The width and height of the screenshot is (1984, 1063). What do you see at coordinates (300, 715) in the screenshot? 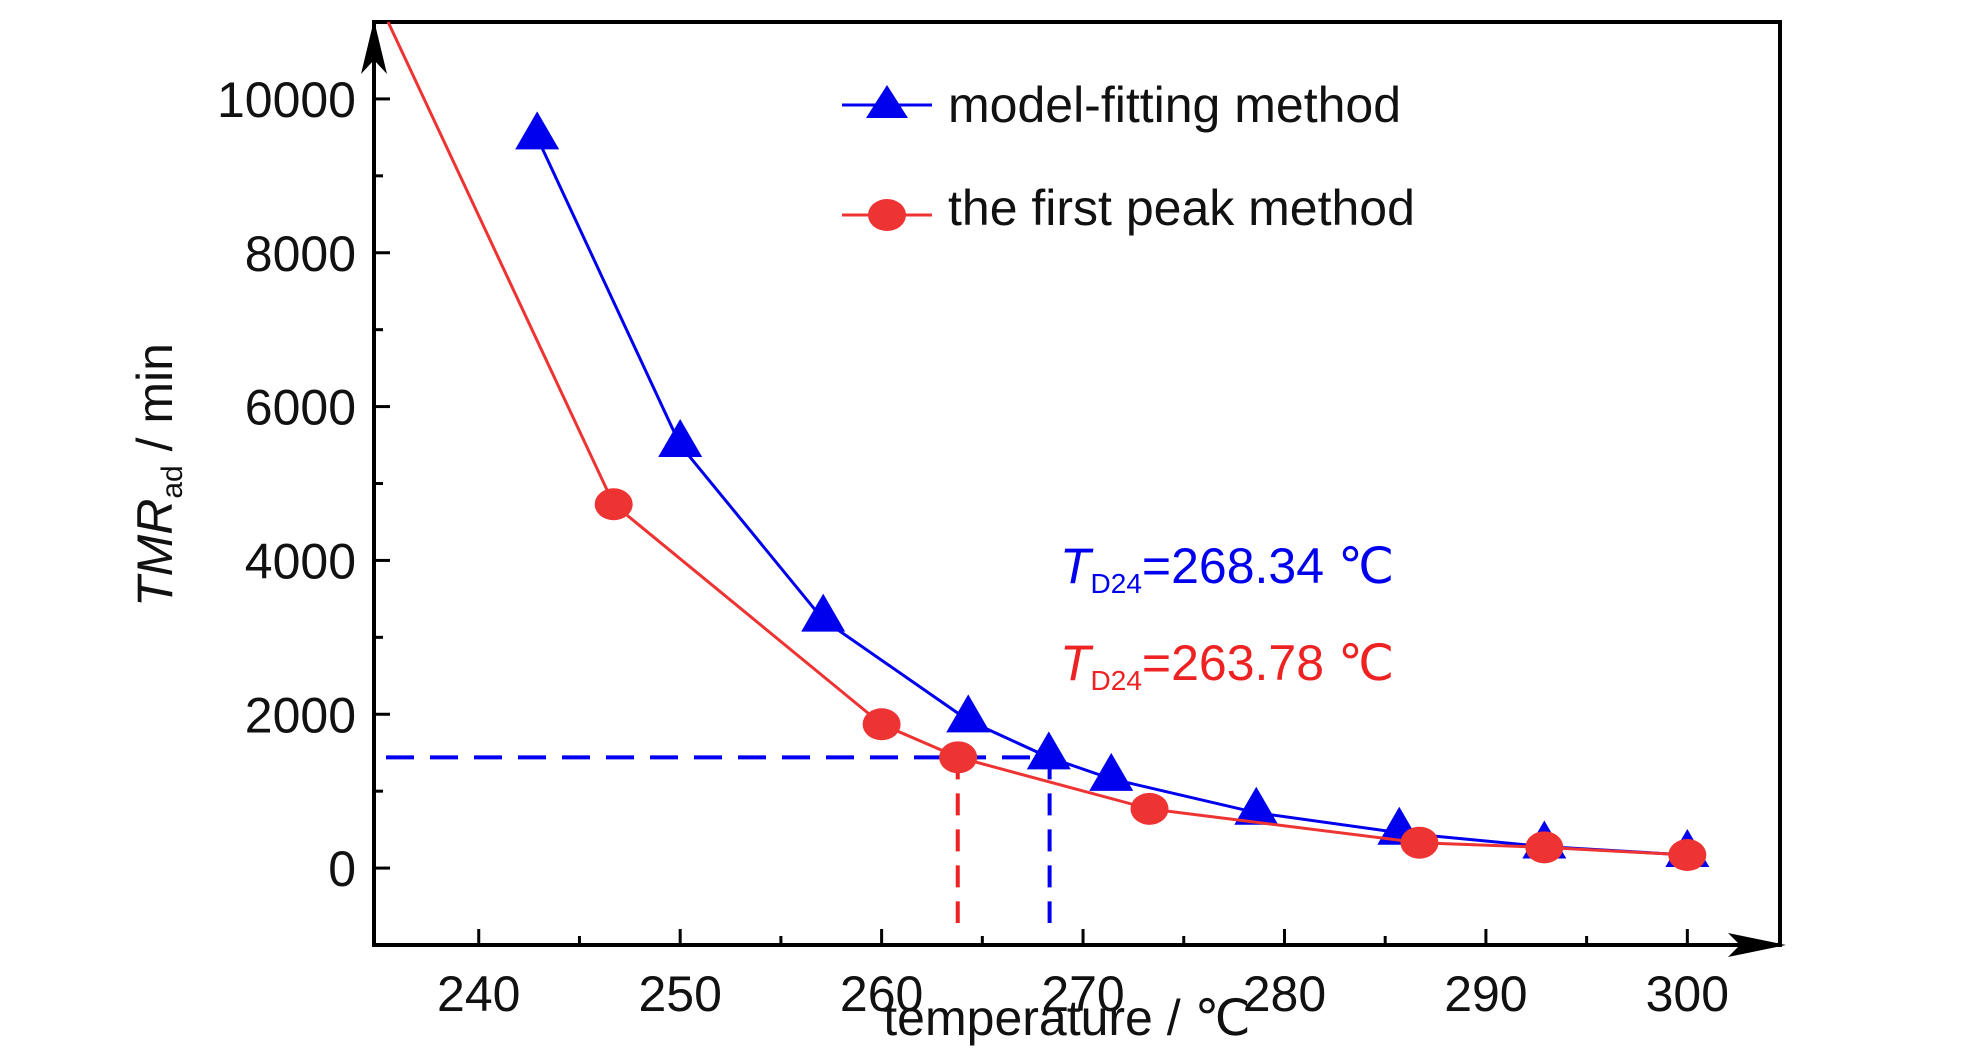
I see `y-tick-label: 2000` at bounding box center [300, 715].